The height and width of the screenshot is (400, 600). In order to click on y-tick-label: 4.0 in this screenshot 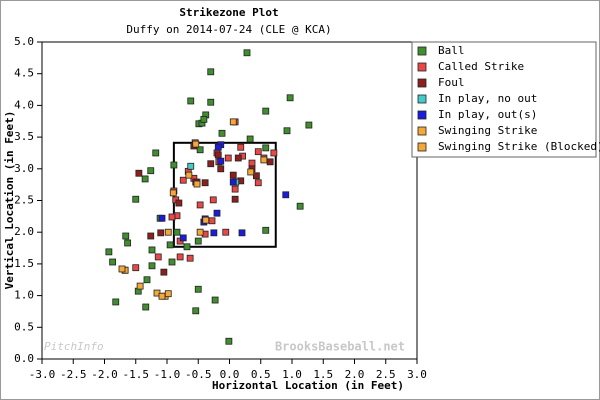, I will do `click(24, 104)`.